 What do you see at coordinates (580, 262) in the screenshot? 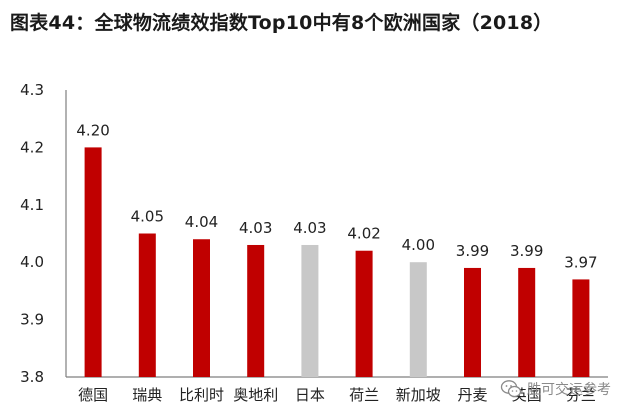
I see `data-label: 3.97` at bounding box center [580, 262].